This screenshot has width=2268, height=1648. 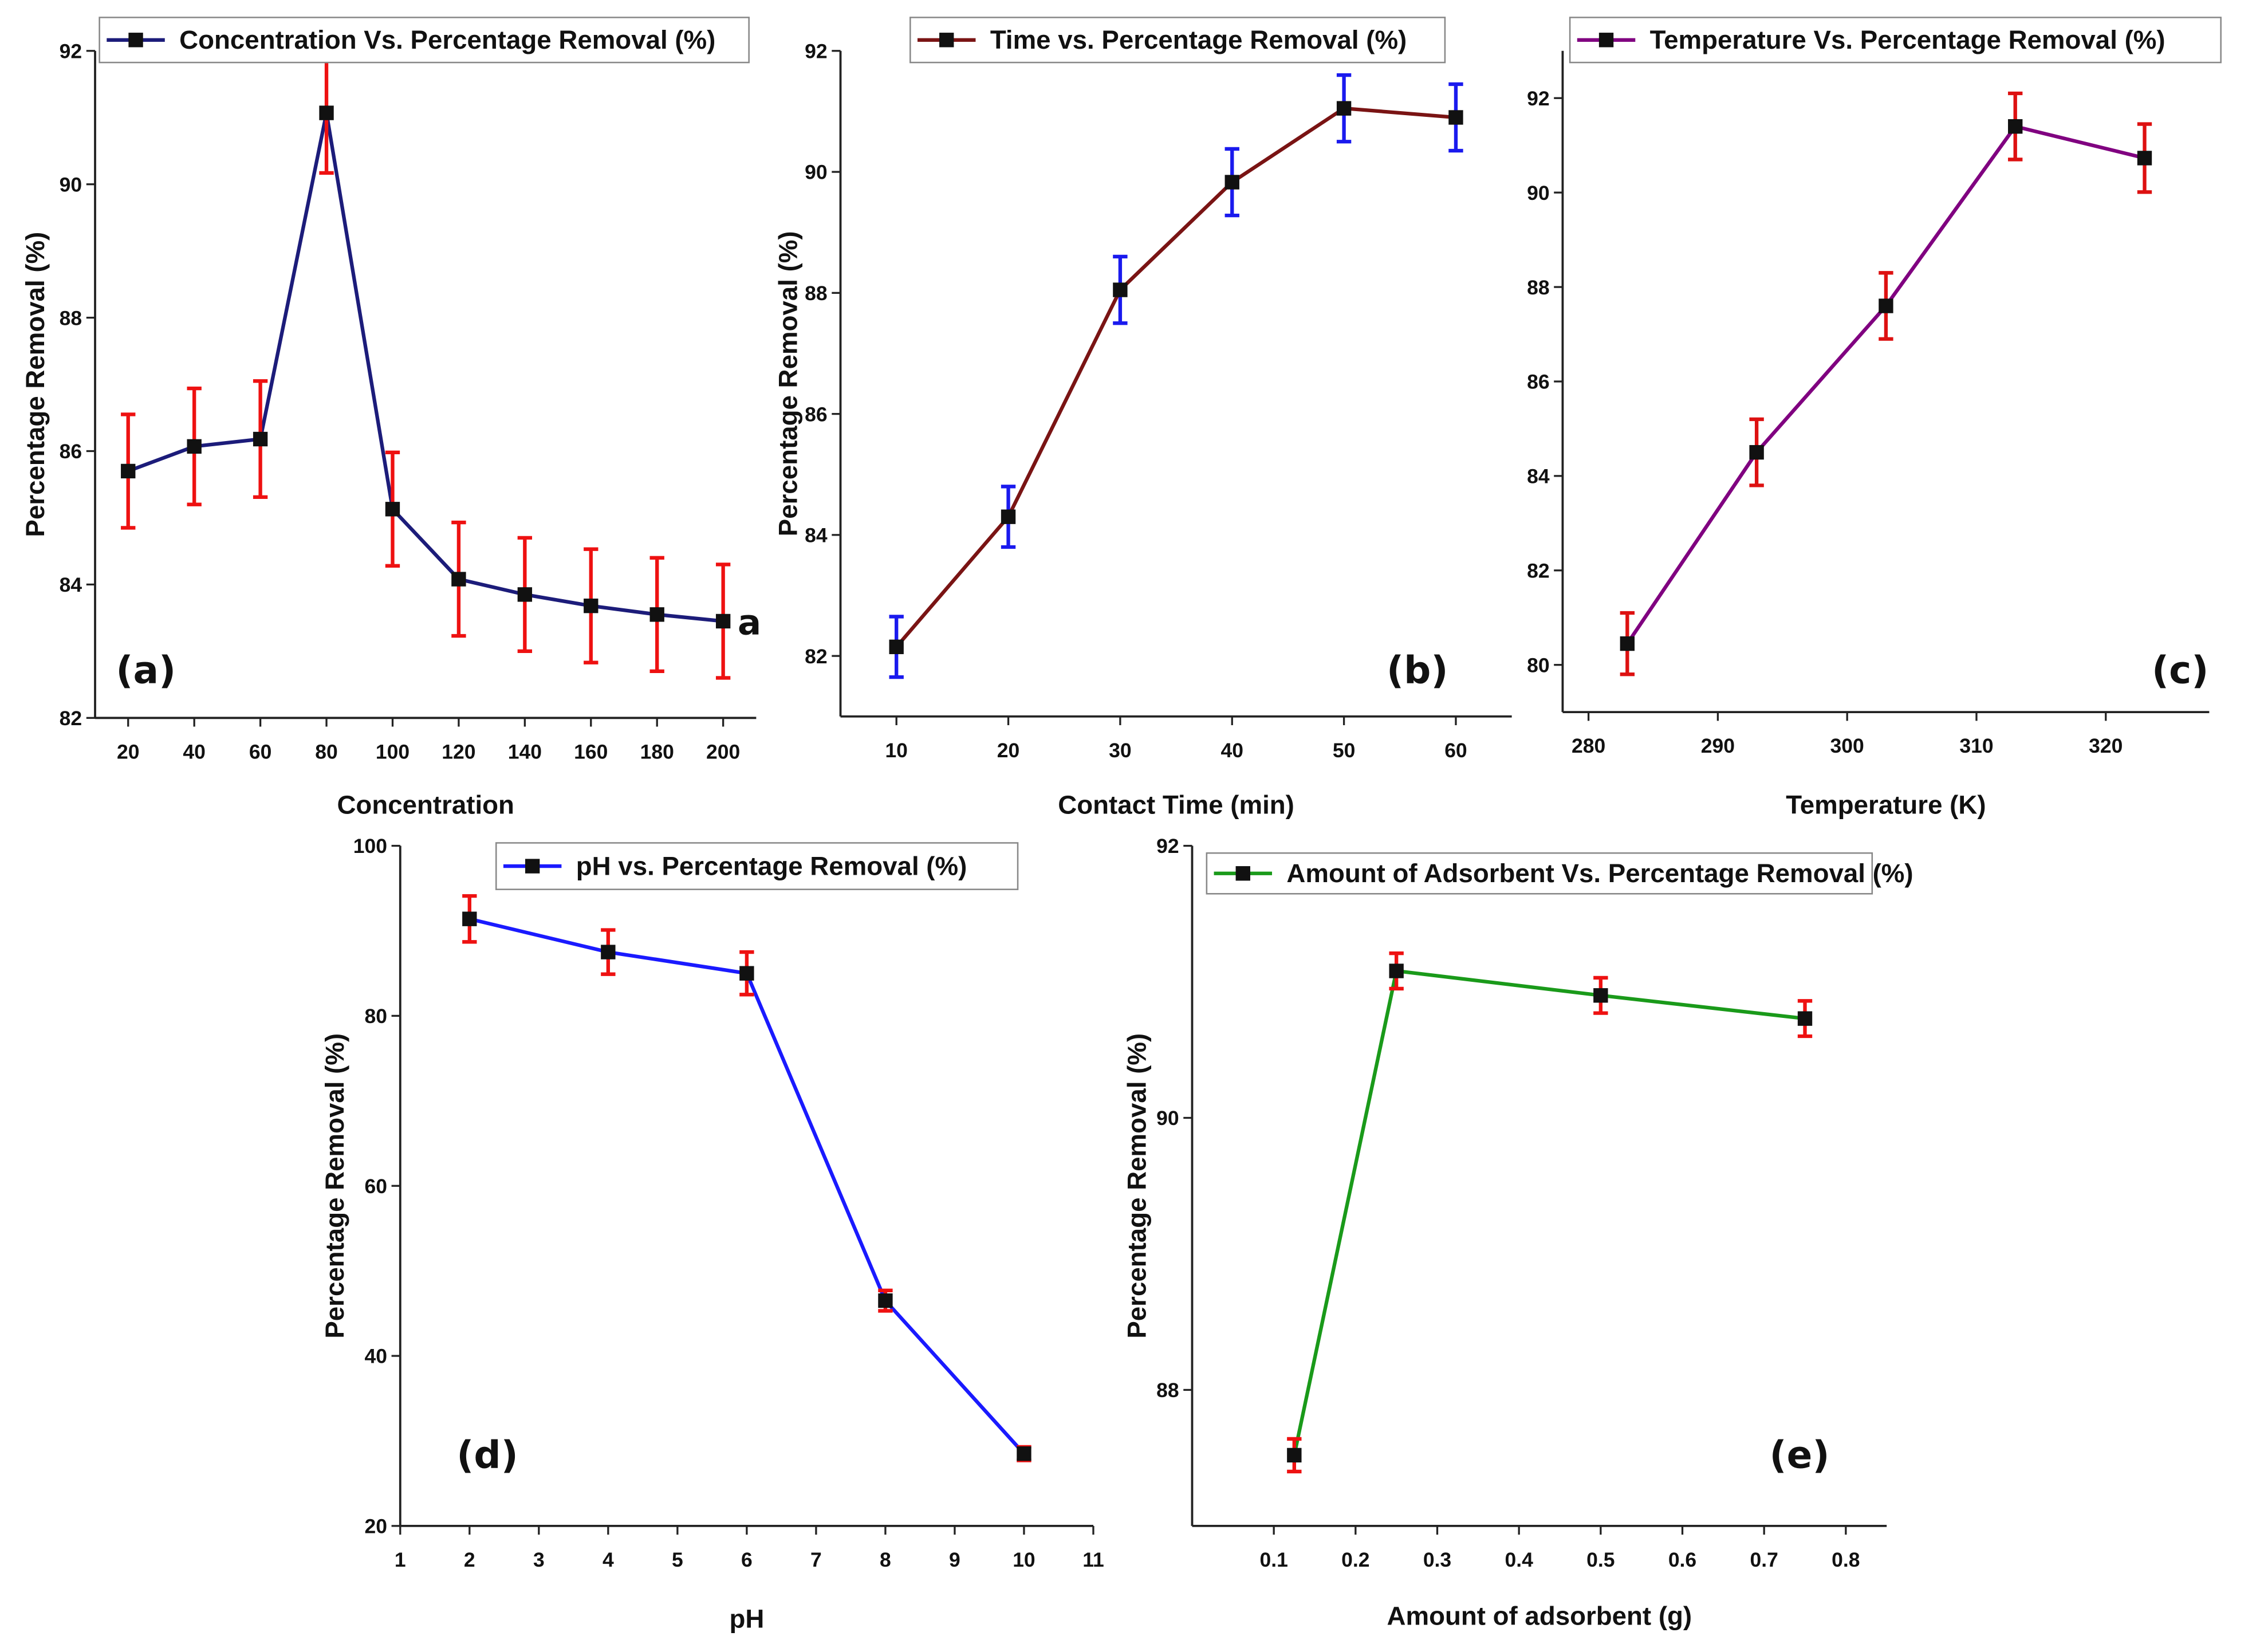 I want to click on x-tick-label: 8, so click(x=885, y=1559).